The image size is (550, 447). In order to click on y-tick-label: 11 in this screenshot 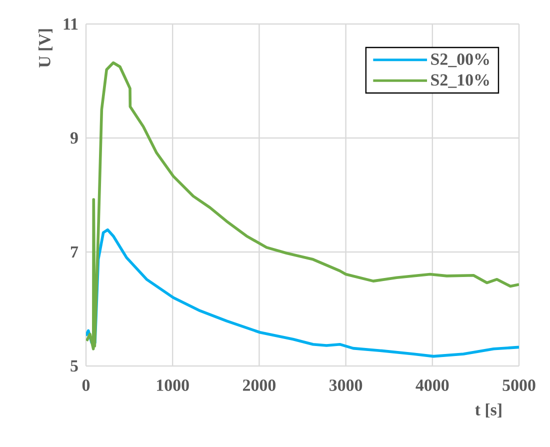, I will do `click(71, 24)`.